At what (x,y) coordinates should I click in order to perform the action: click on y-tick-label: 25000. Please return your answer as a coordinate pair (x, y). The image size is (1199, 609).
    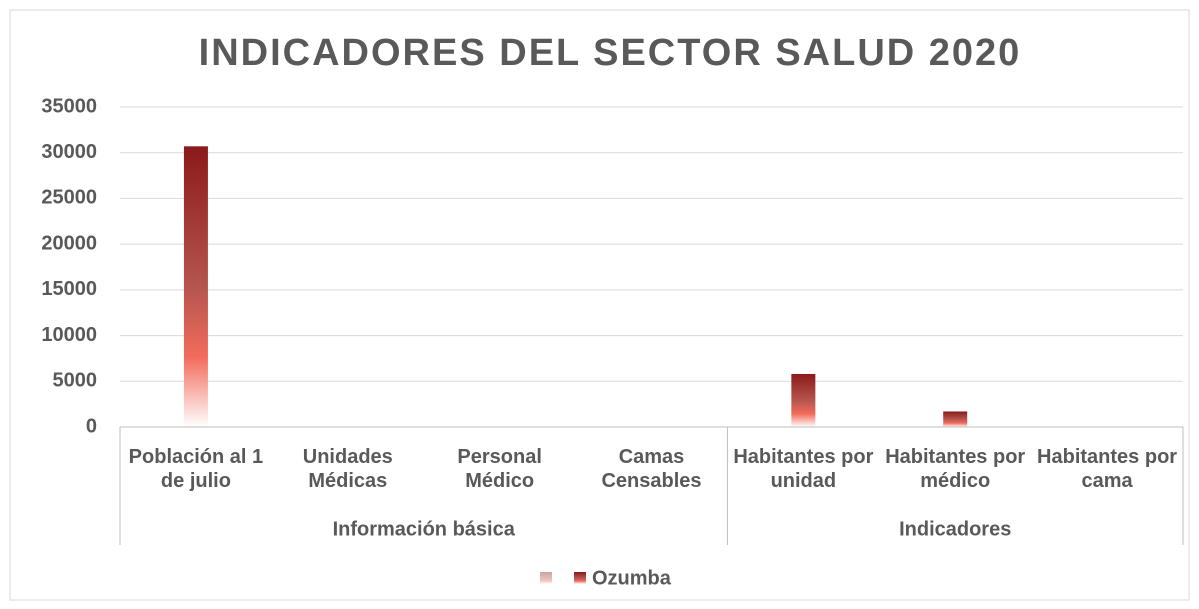
    Looking at the image, I should click on (69, 198).